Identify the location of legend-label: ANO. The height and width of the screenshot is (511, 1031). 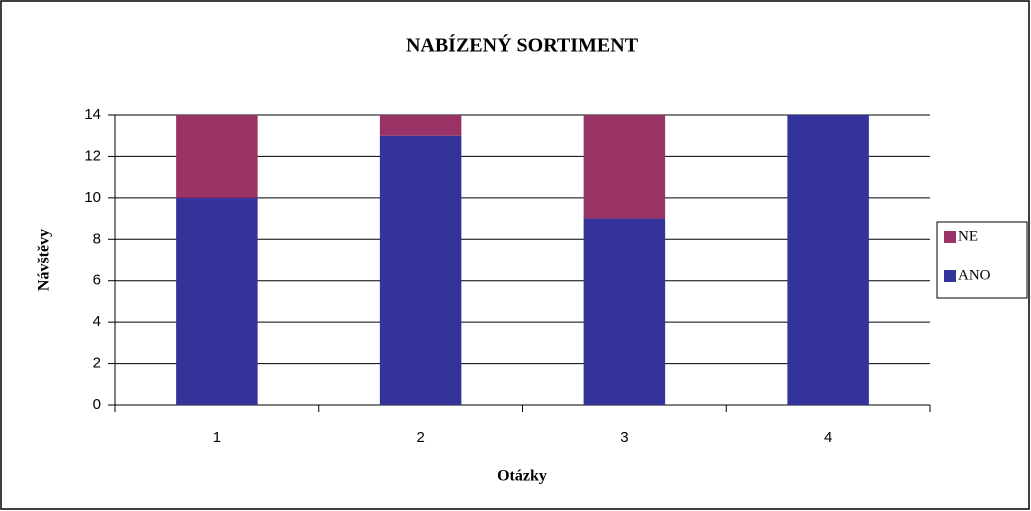
(974, 275).